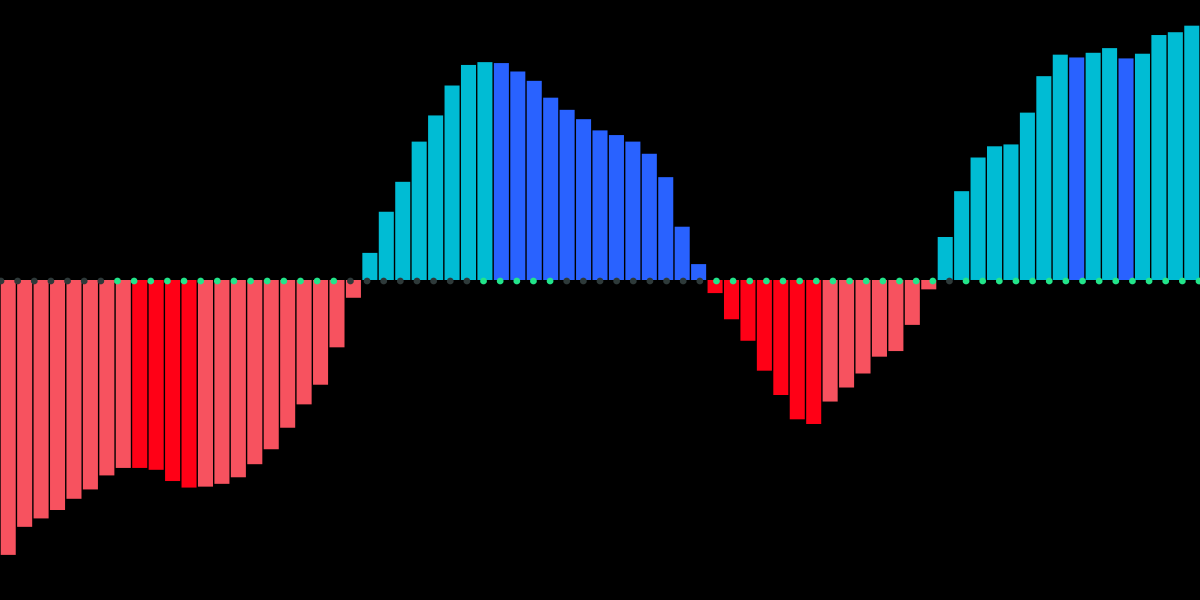 This screenshot has height=600, width=1200. Describe the element at coordinates (600, 281) in the screenshot. I see `zero-line-dots-layer` at that location.